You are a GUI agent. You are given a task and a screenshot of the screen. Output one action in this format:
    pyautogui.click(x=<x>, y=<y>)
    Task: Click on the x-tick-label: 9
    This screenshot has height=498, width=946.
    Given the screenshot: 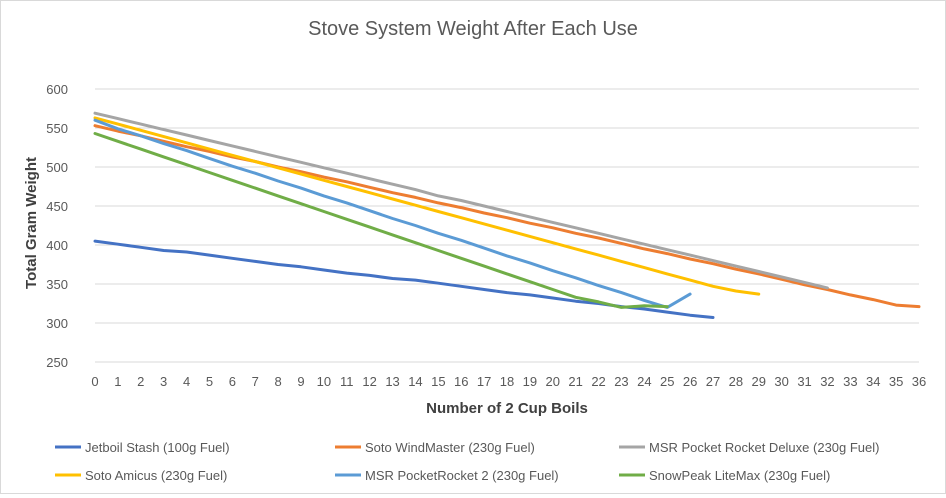 What is the action you would take?
    pyautogui.click(x=300, y=381)
    